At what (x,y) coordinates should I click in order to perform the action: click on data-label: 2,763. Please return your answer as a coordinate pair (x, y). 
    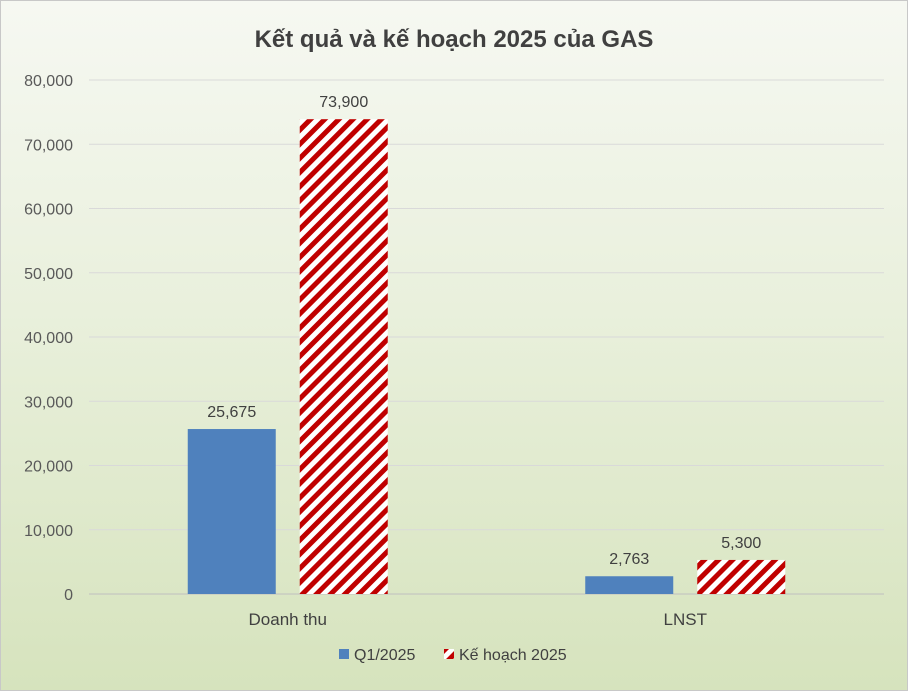
    Looking at the image, I should click on (629, 559).